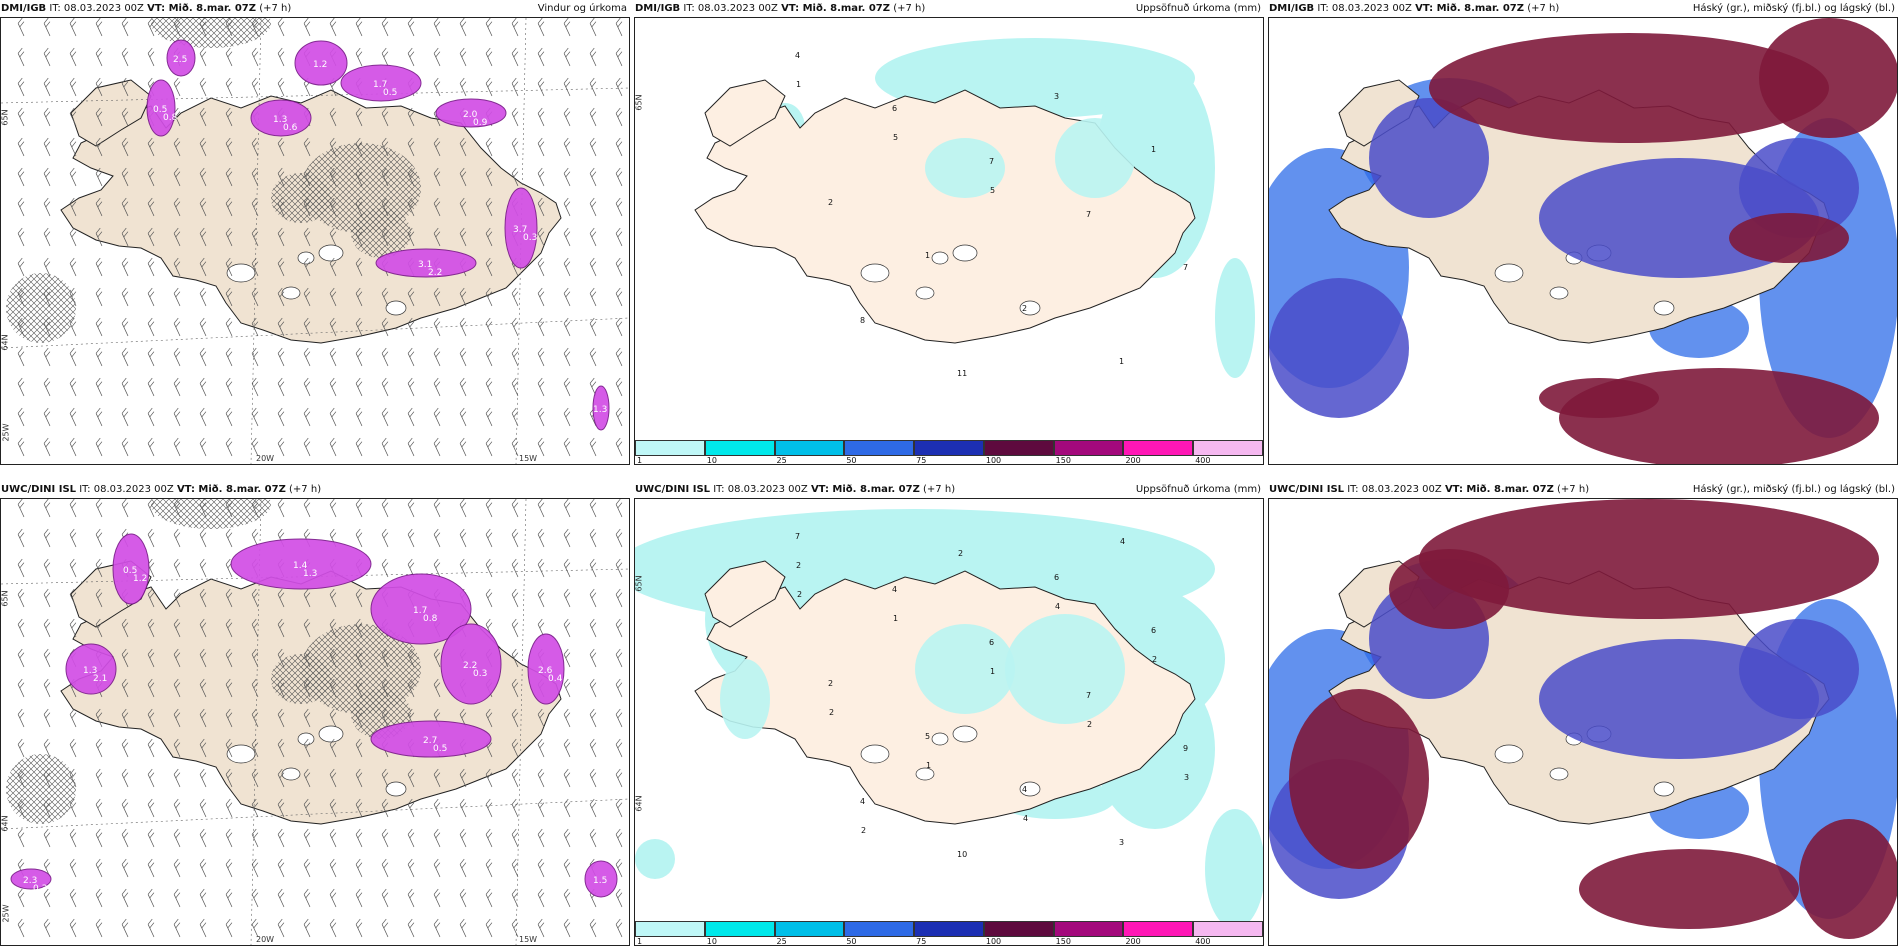  What do you see at coordinates (862, 320) in the screenshot?
I see `precip-value: 8` at bounding box center [862, 320].